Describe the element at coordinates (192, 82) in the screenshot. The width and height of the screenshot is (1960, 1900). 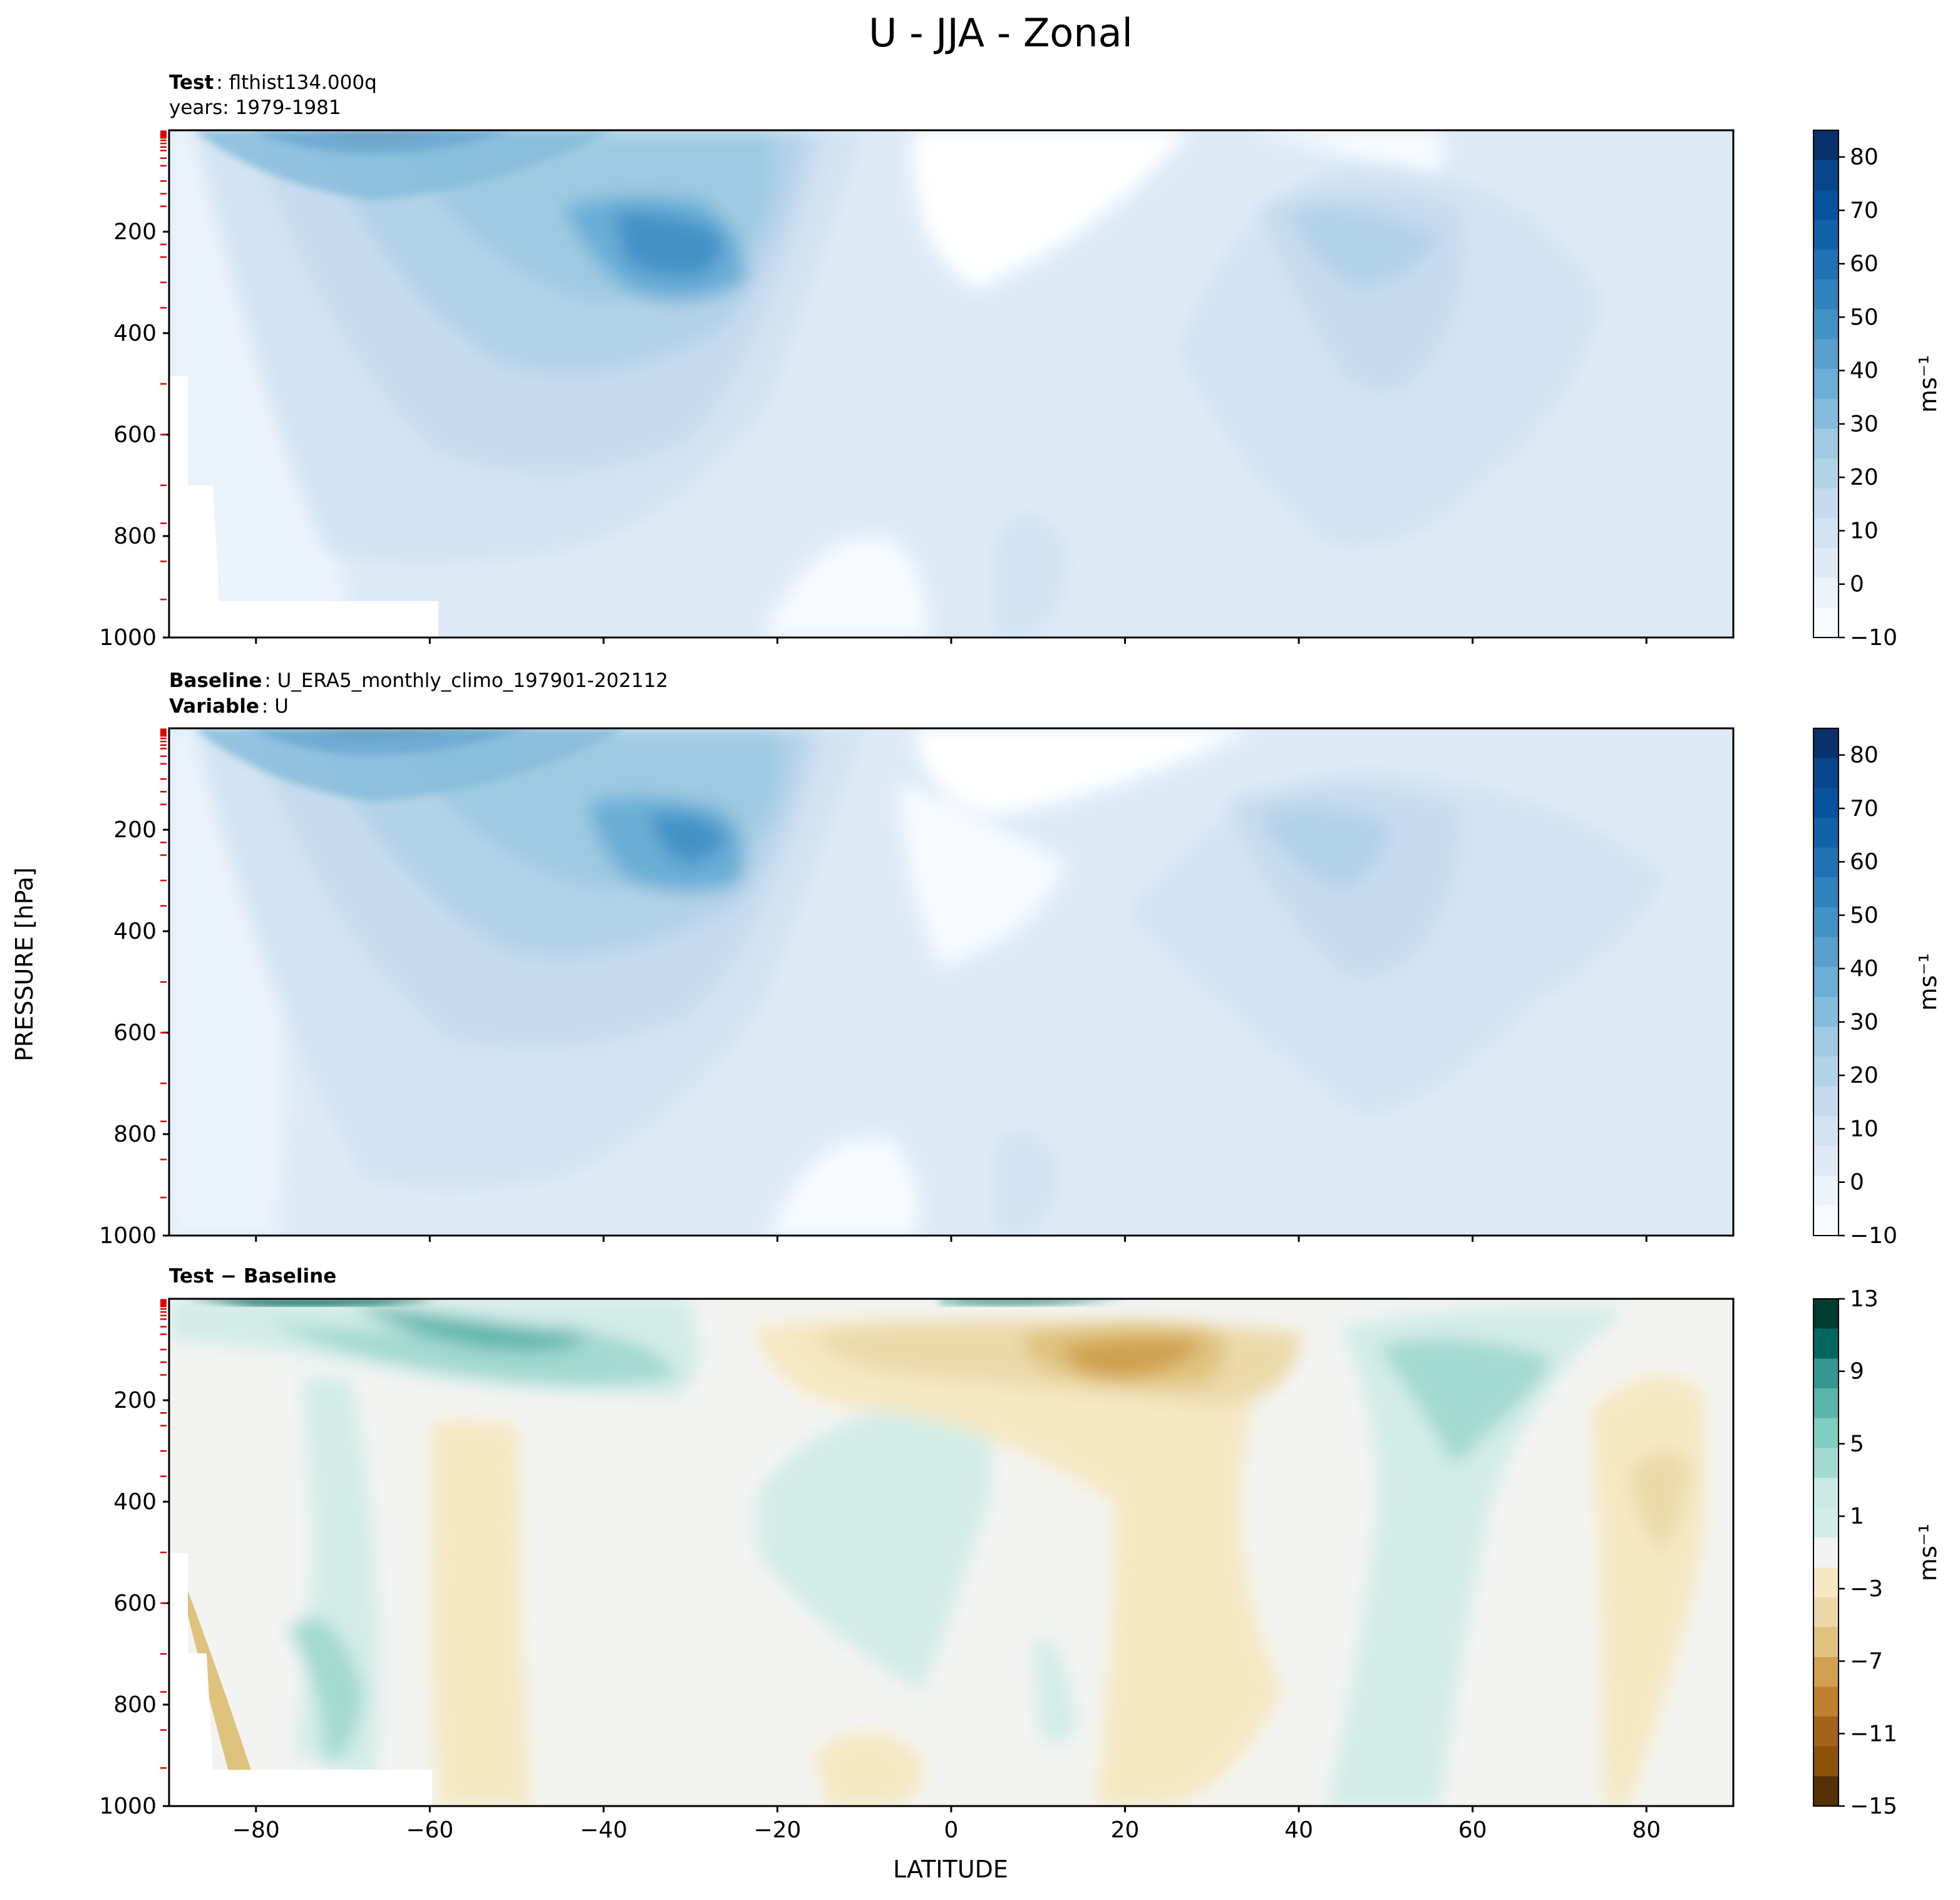
I see `test-label-bold: Test` at that location.